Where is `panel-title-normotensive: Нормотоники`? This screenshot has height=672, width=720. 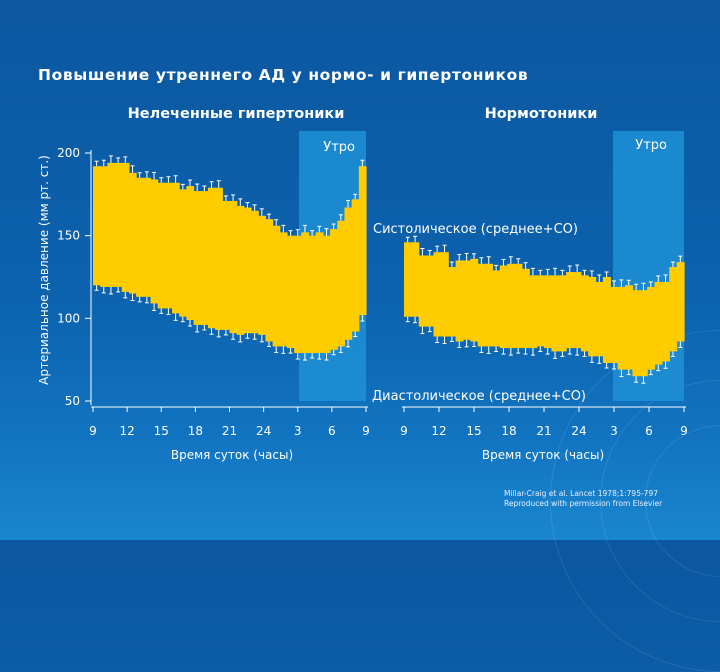
panel-title-normotensive: Нормотоники is located at coordinates (541, 114).